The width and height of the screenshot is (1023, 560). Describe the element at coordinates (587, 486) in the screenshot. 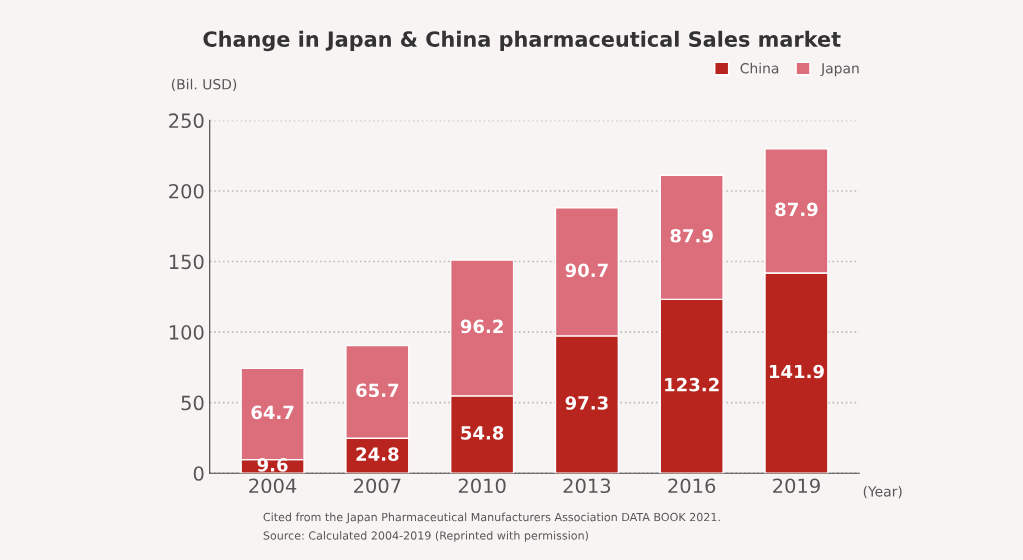

I see `x-tick-label: 2013` at that location.